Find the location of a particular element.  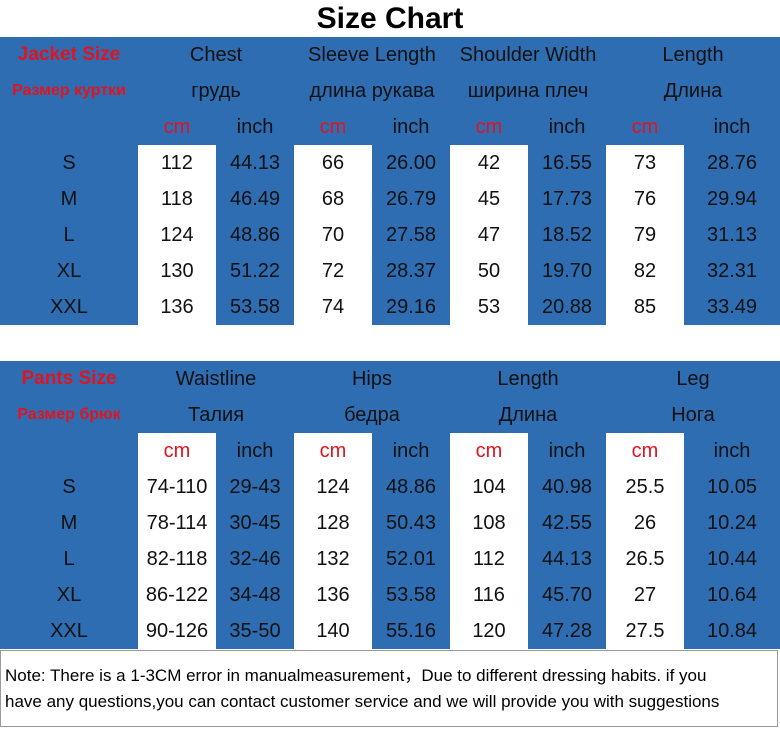

cell-value: 112 is located at coordinates (177, 162).